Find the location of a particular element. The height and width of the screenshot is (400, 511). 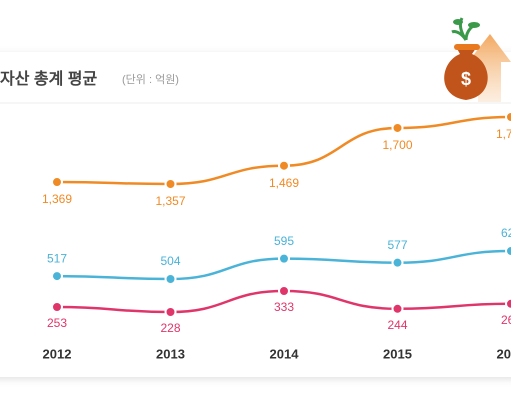

value-label: 333 is located at coordinates (284, 307).